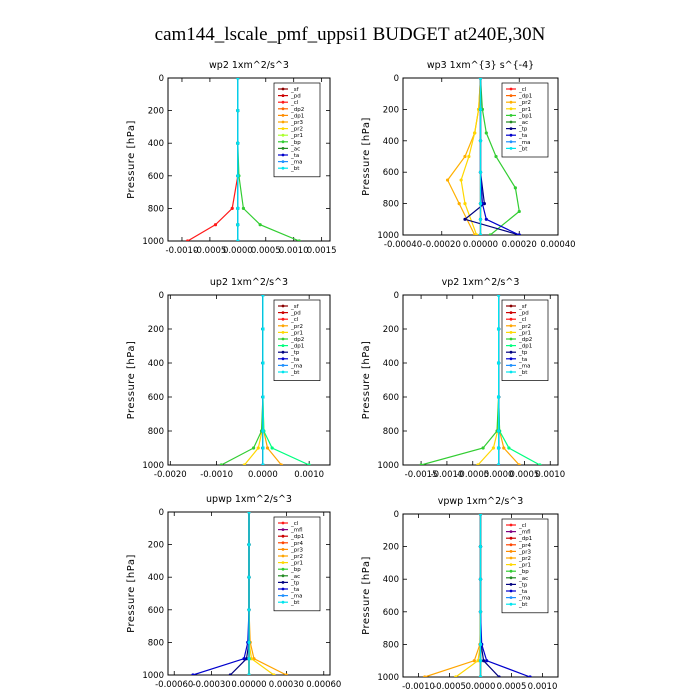  Describe the element at coordinates (254, 448) in the screenshot. I see `series-point-dp2` at that location.